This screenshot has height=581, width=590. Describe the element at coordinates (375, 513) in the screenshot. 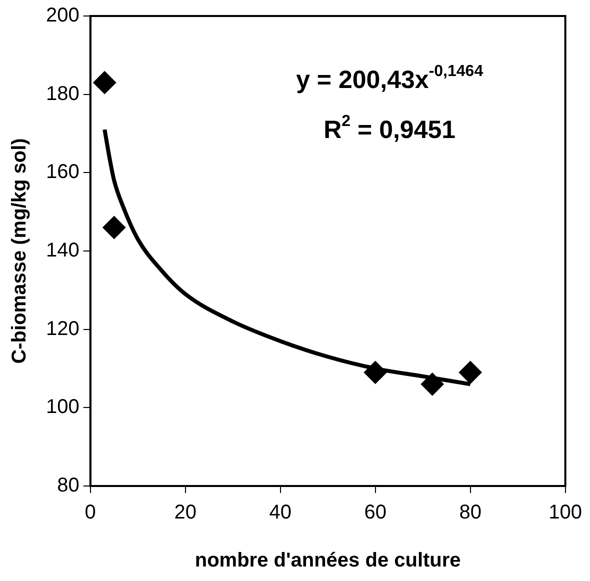

I see `x-tick-label: 60` at that location.